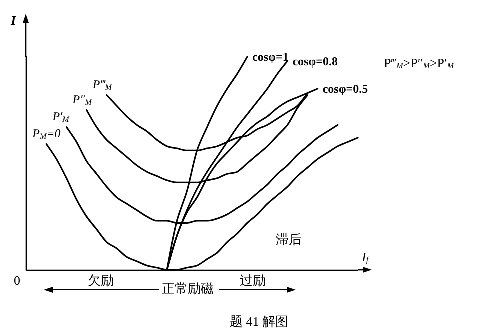 The width and height of the screenshot is (480, 331). What do you see at coordinates (17, 280) in the screenshot?
I see `text: 0` at bounding box center [17, 280].